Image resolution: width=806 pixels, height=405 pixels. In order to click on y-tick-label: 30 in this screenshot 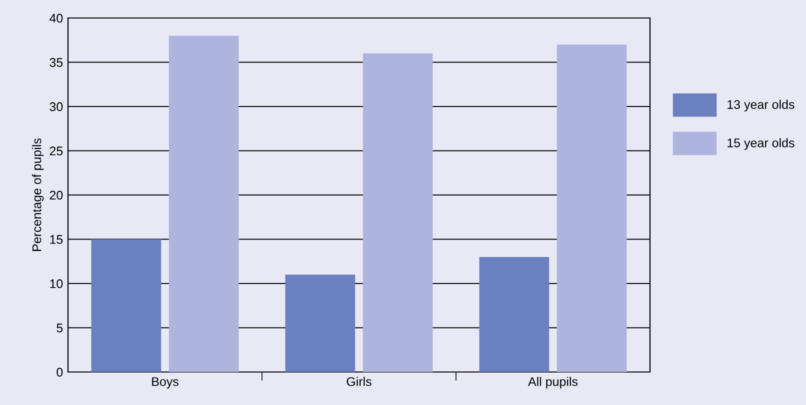, I will do `click(56, 107)`.